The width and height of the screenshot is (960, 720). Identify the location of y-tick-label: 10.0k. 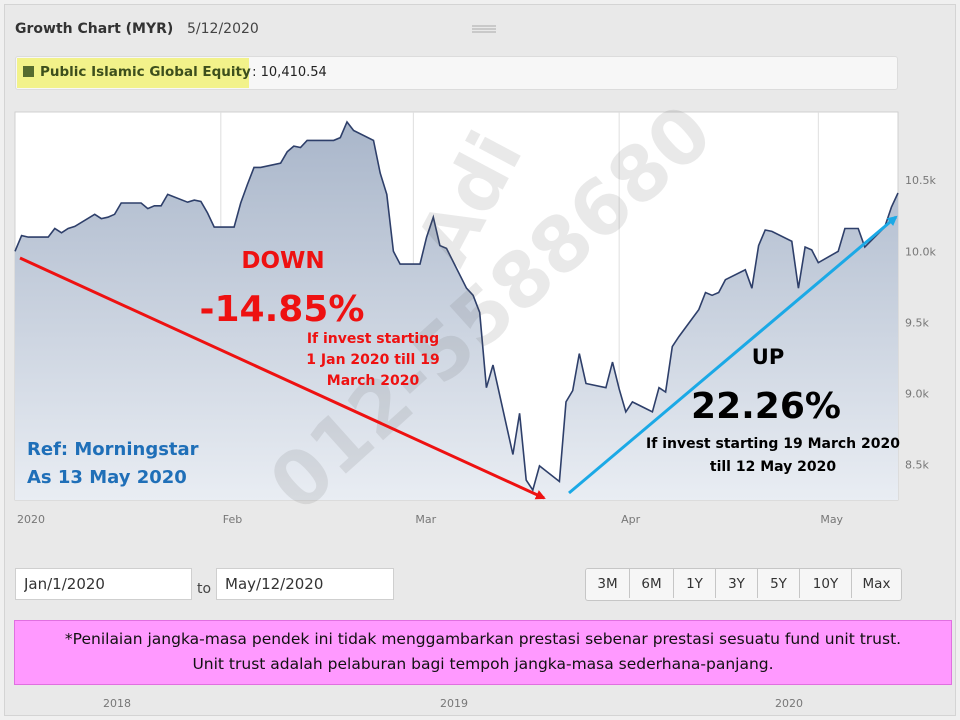
(920, 251).